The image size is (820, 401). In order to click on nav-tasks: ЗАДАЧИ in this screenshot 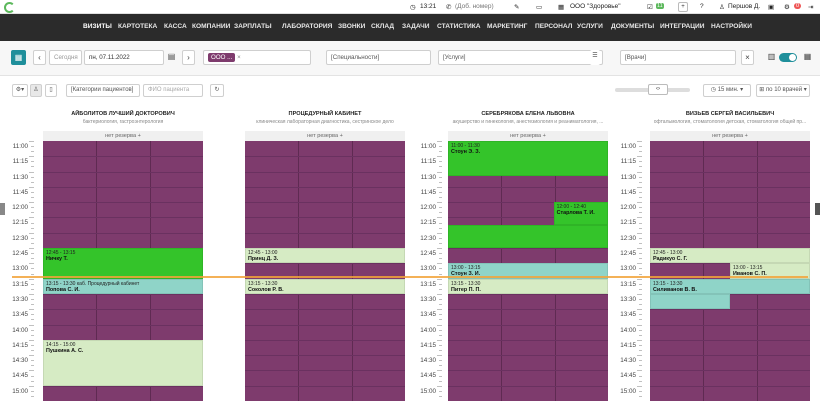, I will do `click(416, 26)`.